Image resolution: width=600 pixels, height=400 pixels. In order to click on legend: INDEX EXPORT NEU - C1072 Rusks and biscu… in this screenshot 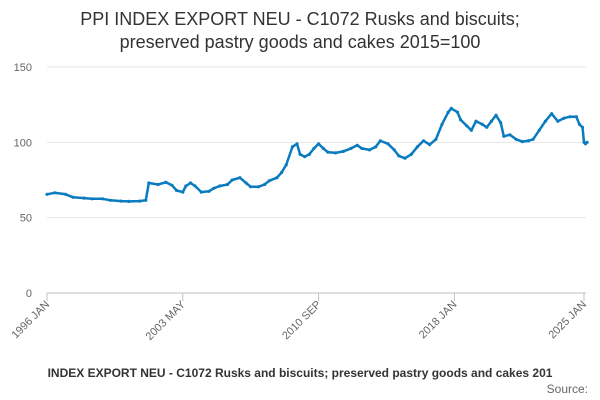, I will do `click(300, 373)`.